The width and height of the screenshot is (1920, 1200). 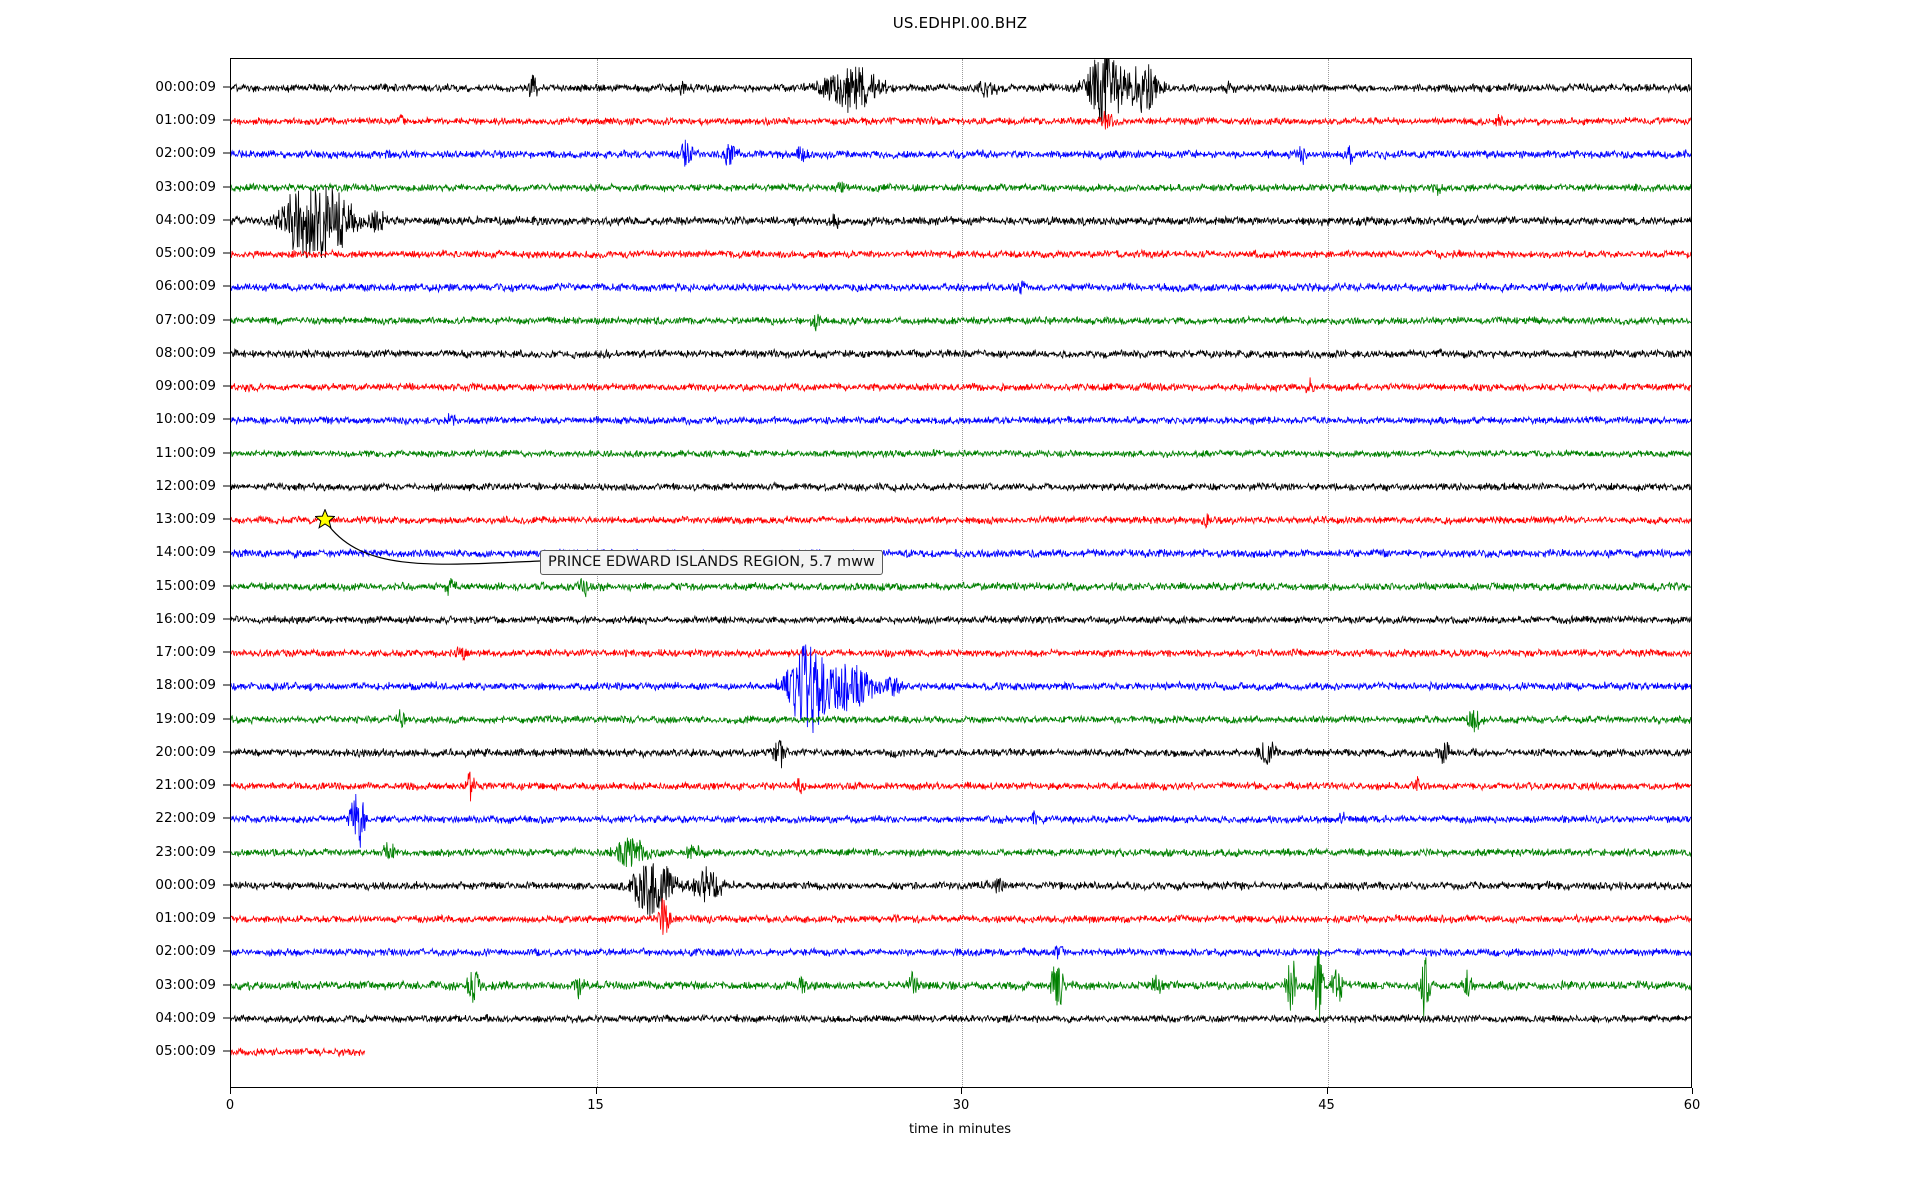 What do you see at coordinates (185, 319) in the screenshot?
I see `y-tick-label: 07:00:09` at bounding box center [185, 319].